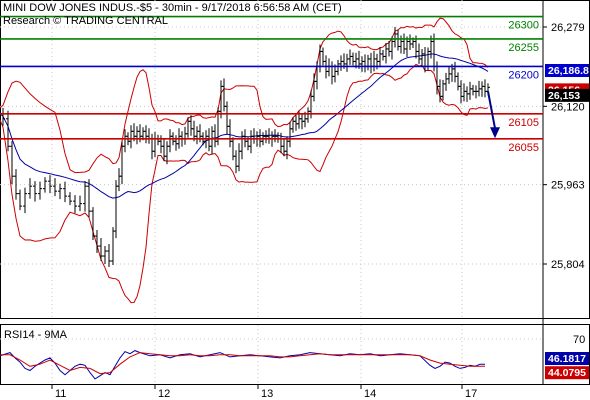 This screenshot has height=400, width=590. I want to click on rsi-badge-label: 46.1817, so click(567, 359).